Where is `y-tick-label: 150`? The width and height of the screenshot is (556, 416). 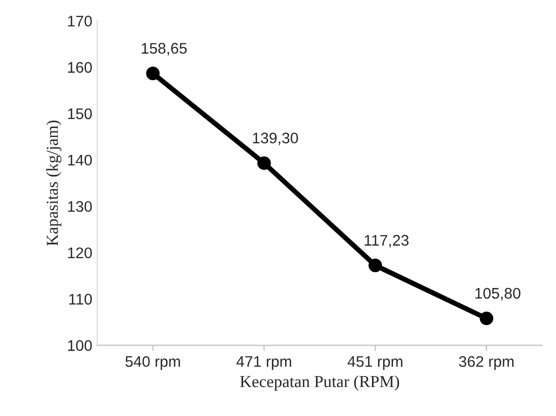
y-tick-label: 150 is located at coordinates (80, 114).